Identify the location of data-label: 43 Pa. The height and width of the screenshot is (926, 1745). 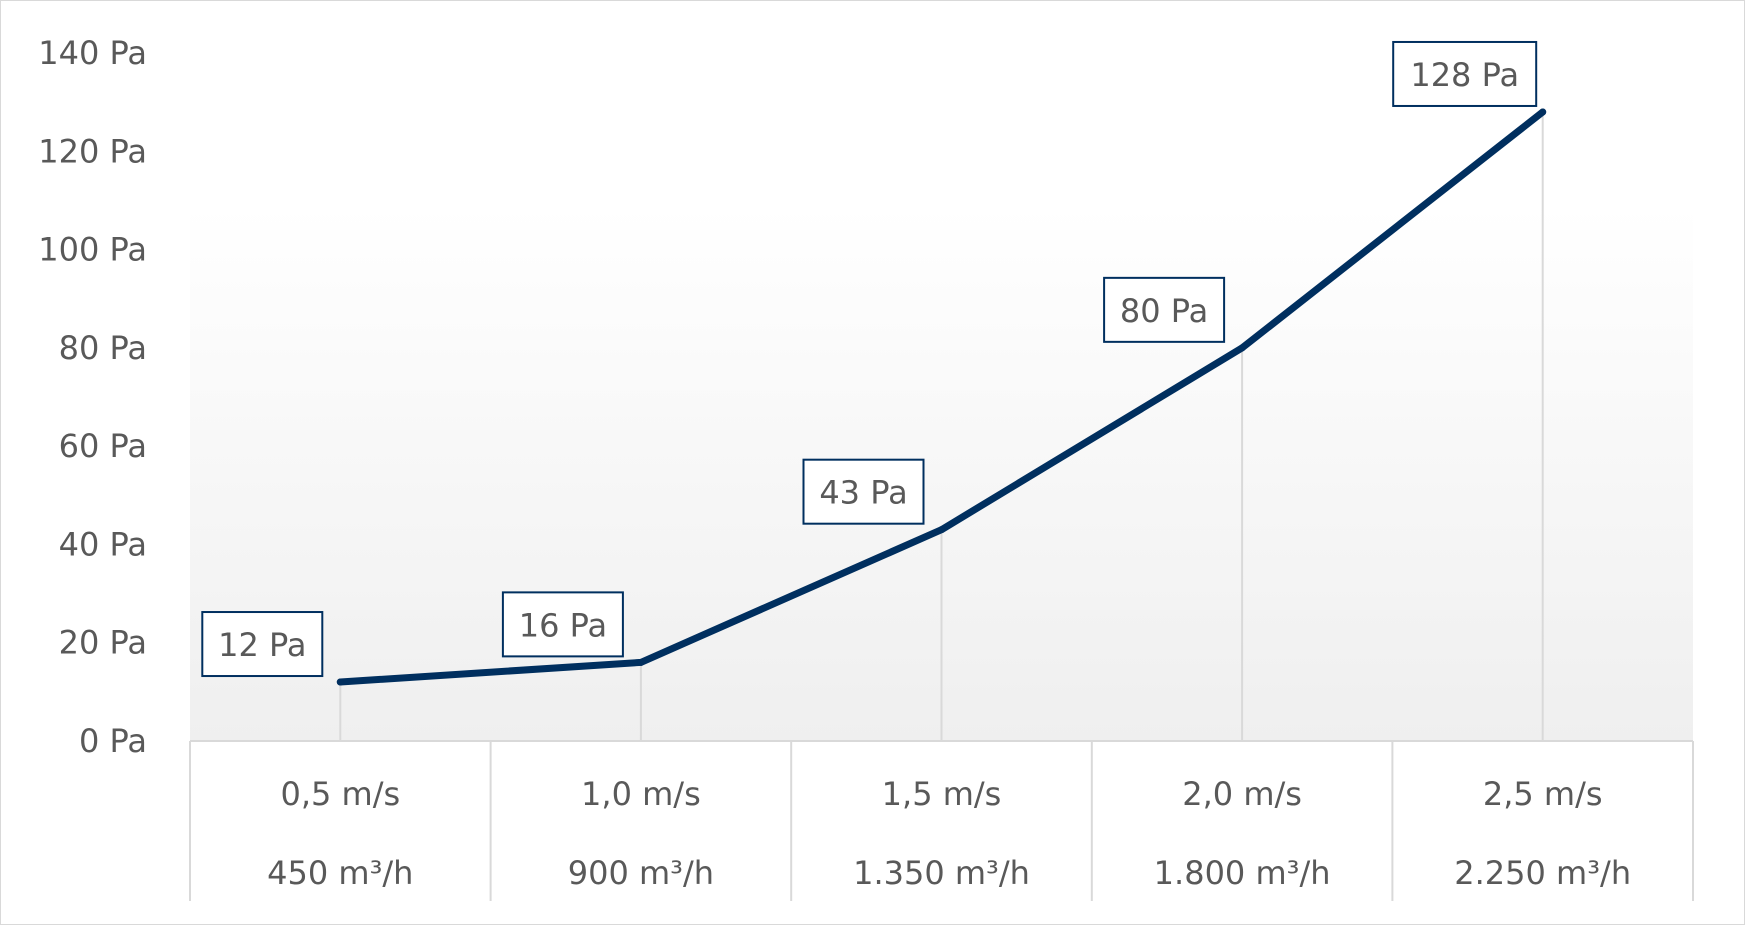
(863, 491).